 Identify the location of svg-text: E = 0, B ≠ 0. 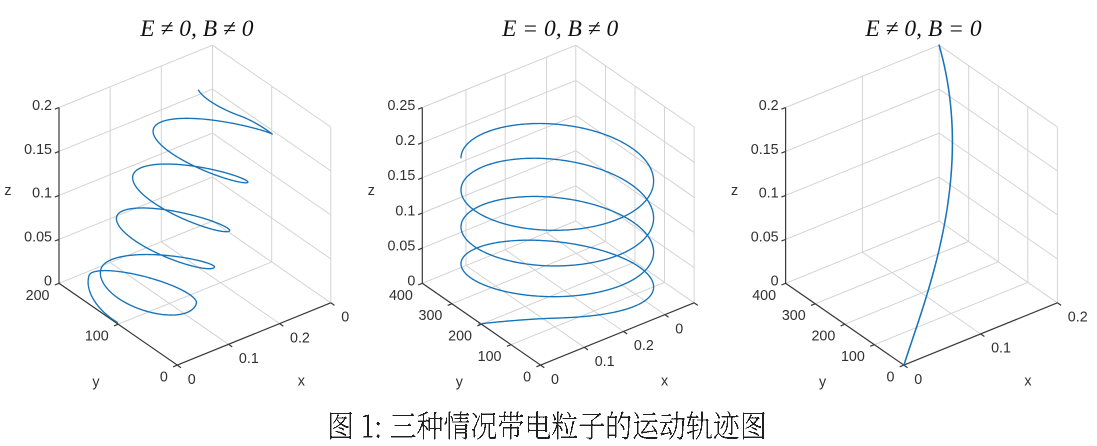
(559, 29).